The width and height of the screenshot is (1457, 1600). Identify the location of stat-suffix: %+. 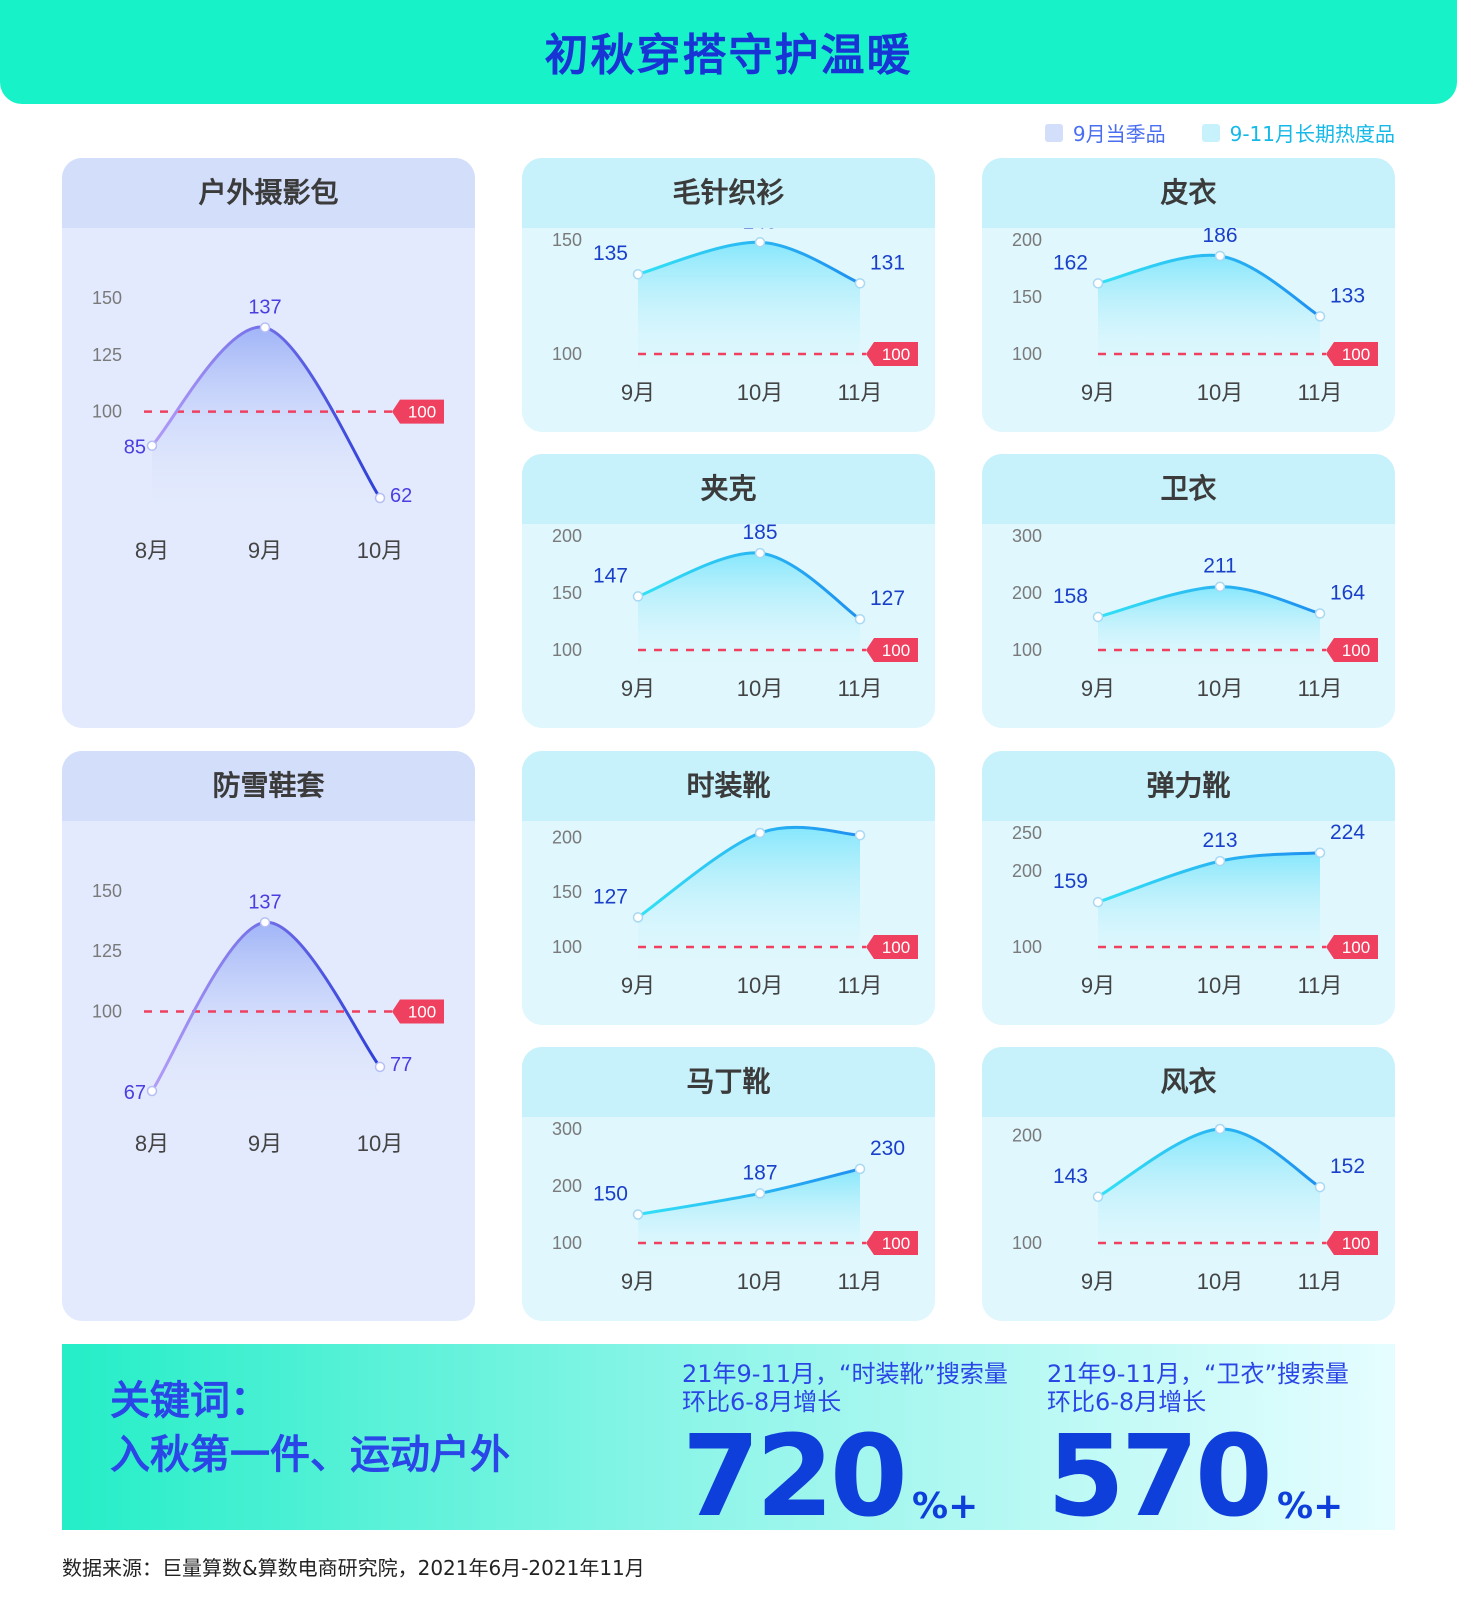
(945, 1506).